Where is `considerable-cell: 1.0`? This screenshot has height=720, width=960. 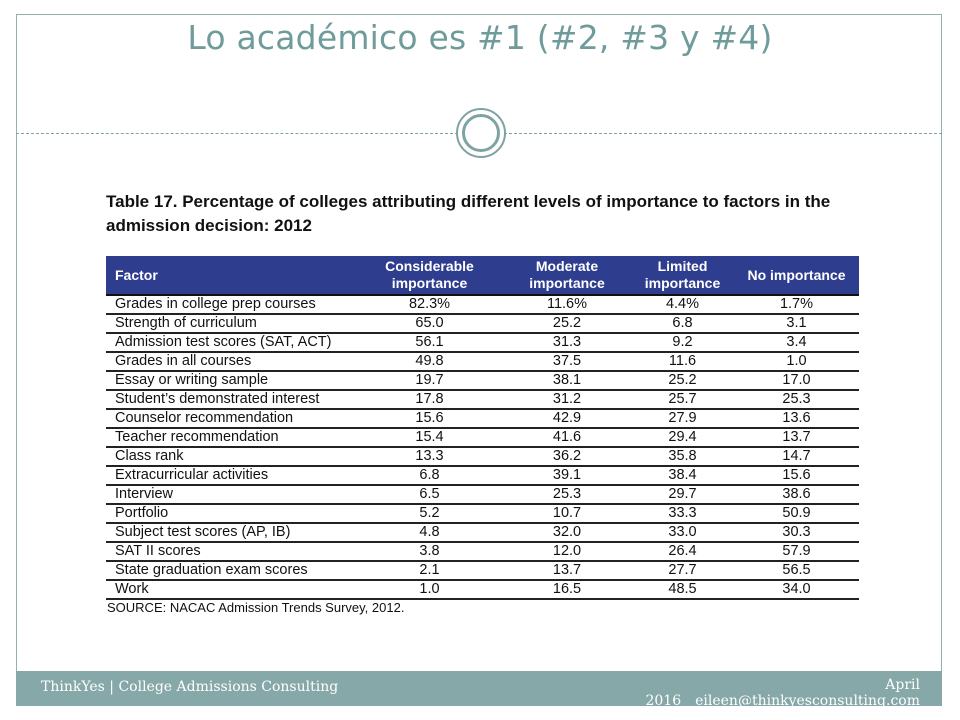
considerable-cell: 1.0 is located at coordinates (429, 590).